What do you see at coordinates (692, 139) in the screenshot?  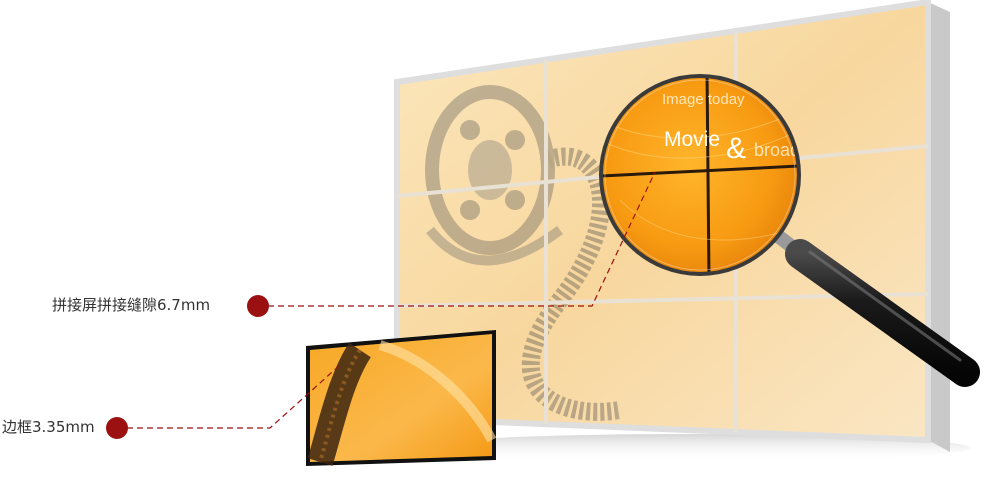 I see `screen-text-movie: Movie` at bounding box center [692, 139].